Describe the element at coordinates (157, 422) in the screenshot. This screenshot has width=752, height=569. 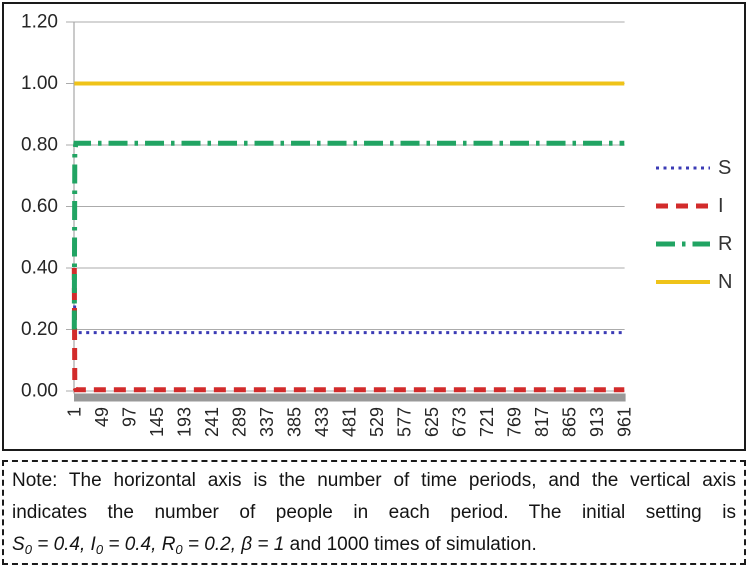
I see `x-axis-tick-label: 145` at that location.